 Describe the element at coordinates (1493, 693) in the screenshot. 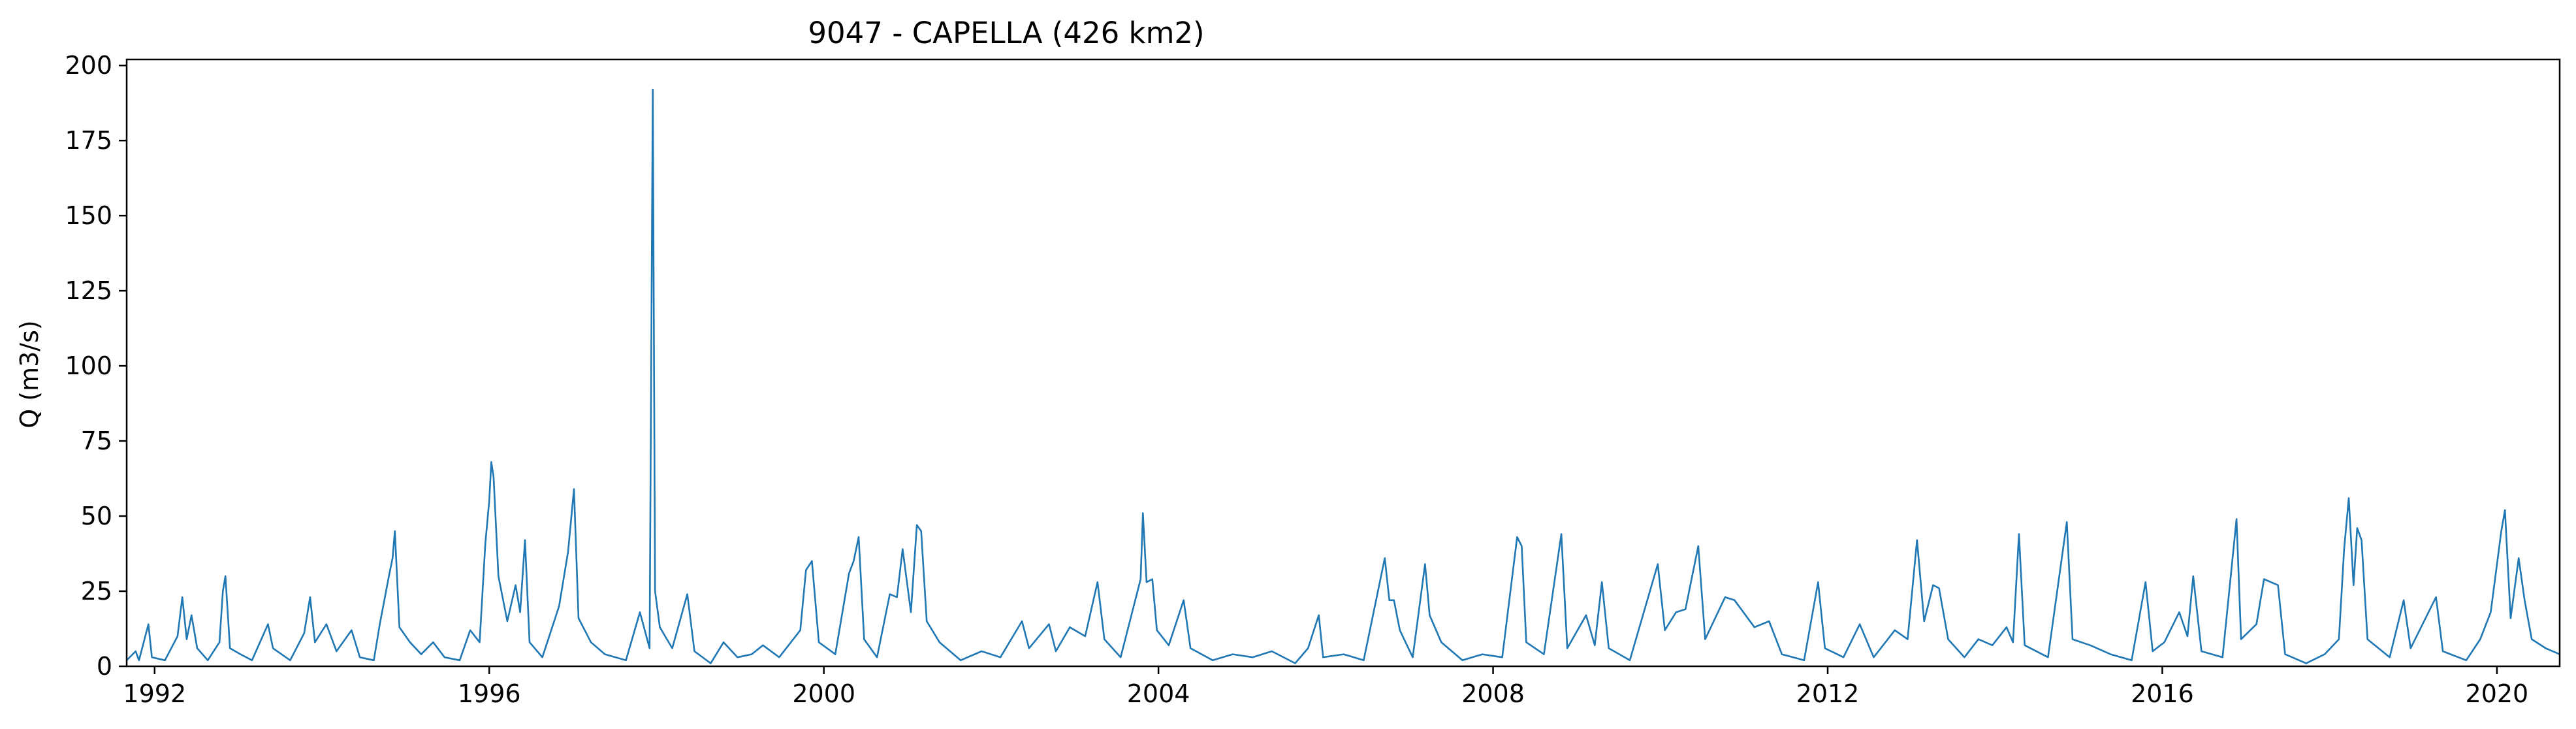

I see `x-tick-label: 2008` at that location.